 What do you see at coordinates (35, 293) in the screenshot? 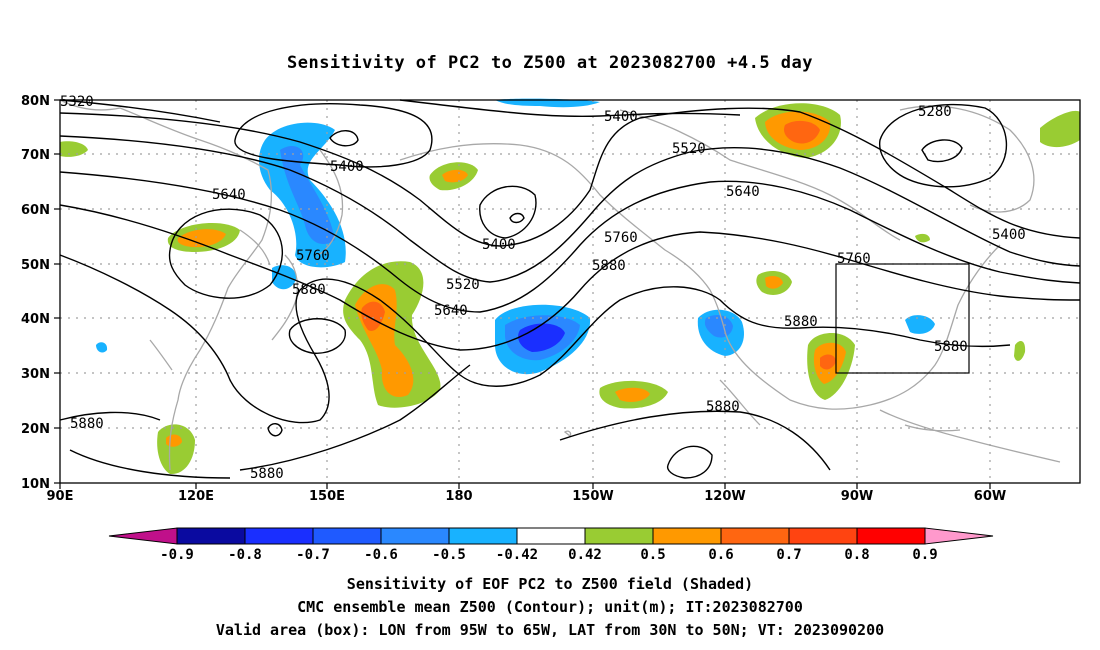
I see `latitude-labels: 80N 70N 60N 50N 40N 30N 20N 10N` at bounding box center [35, 293].